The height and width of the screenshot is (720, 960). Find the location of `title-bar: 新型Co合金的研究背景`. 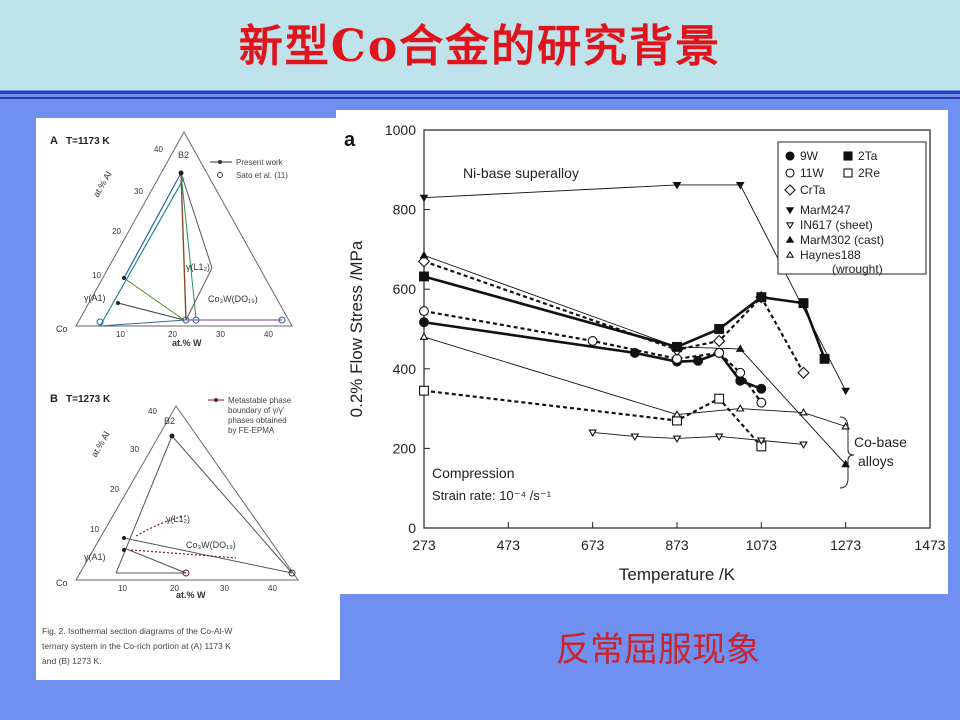

title-bar: 新型Co合金的研究背景 is located at coordinates (480, 45).